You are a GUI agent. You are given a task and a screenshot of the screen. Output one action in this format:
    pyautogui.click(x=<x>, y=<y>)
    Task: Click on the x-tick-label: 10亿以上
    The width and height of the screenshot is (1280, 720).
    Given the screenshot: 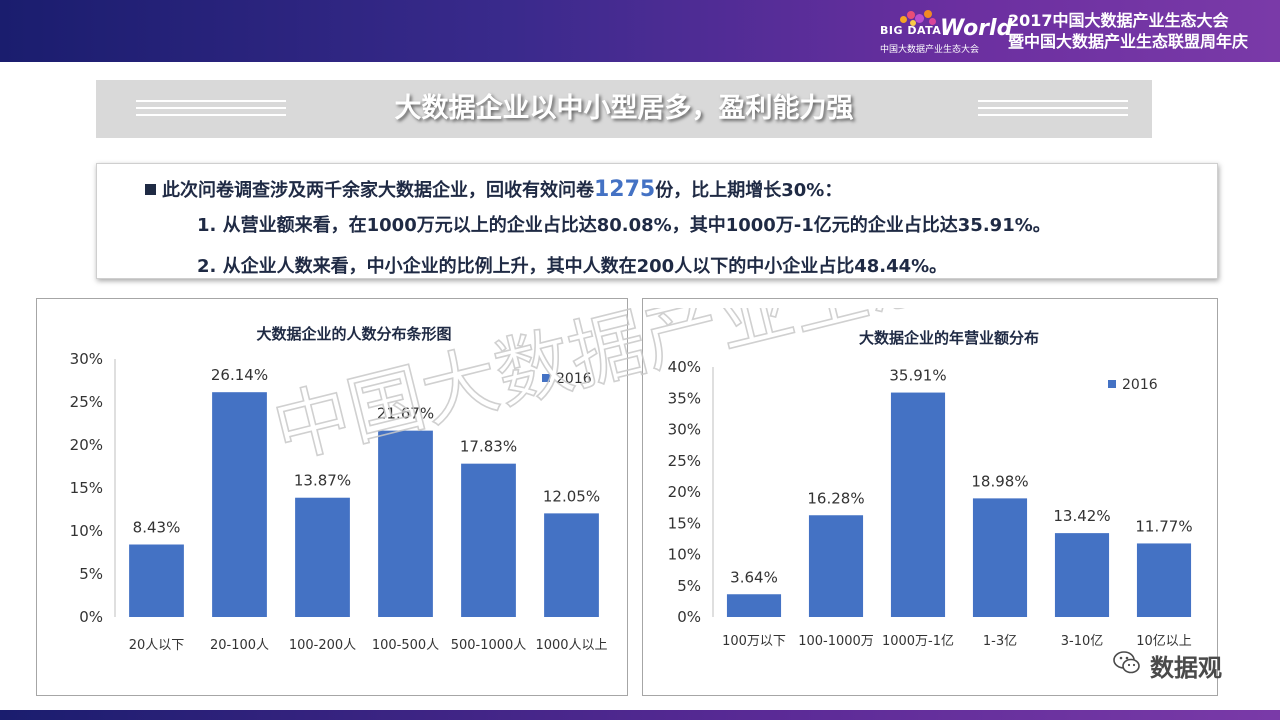 What is the action you would take?
    pyautogui.click(x=1164, y=641)
    